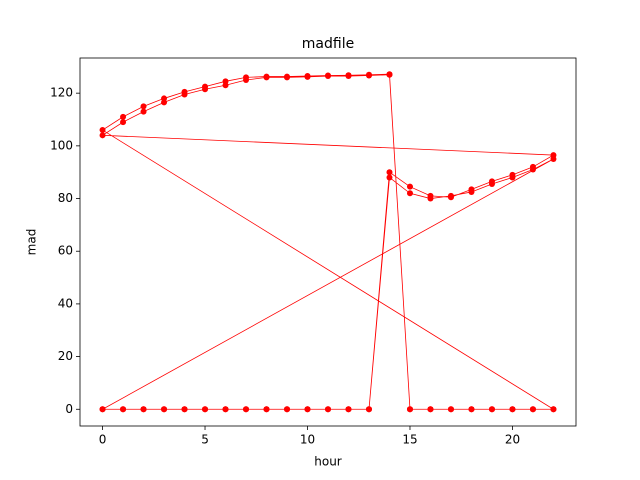 The image size is (640, 480). Describe the element at coordinates (65, 356) in the screenshot. I see `y-tick-label: 20` at that location.